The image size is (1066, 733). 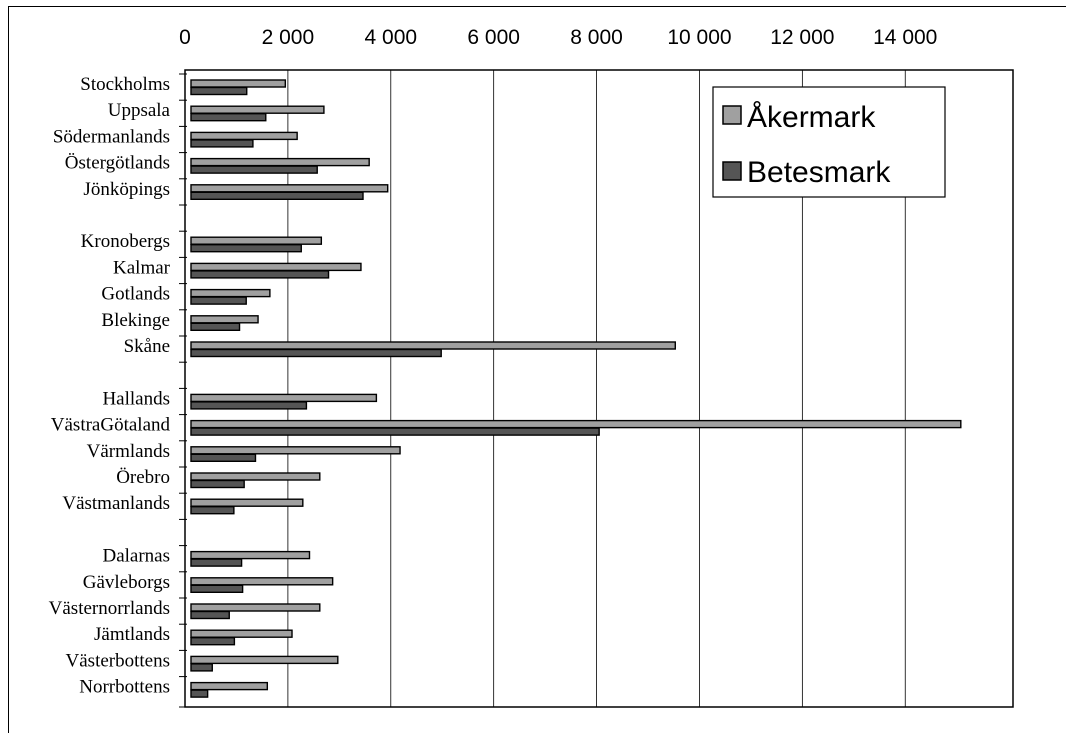 What do you see at coordinates (732, 115) in the screenshot?
I see `legend-swatch-akermark` at bounding box center [732, 115].